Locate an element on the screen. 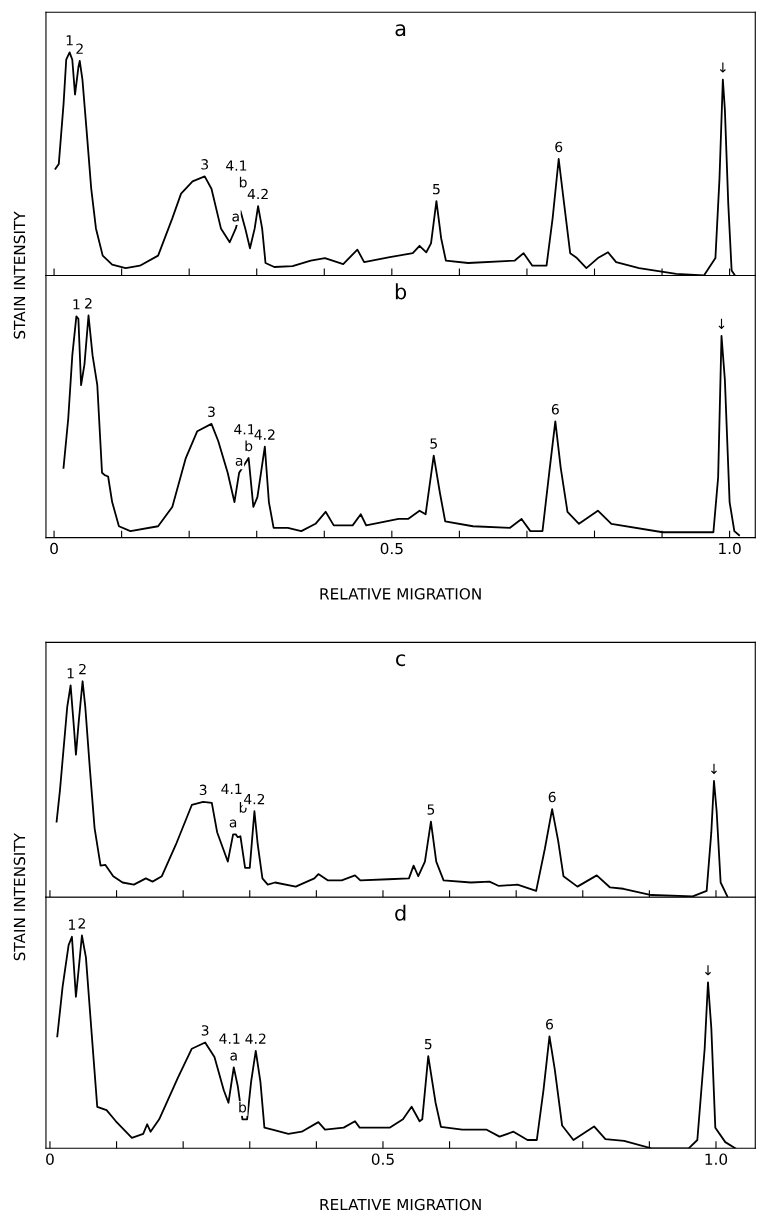 The image size is (766, 1219). chart-title: b is located at coordinates (401, 291).